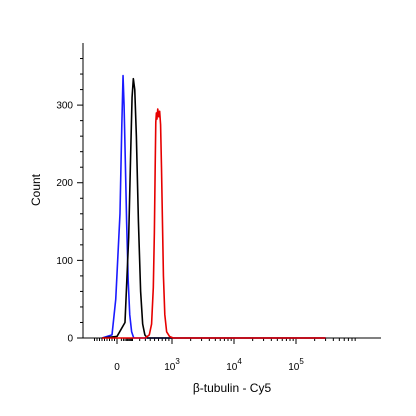 The image size is (416, 416). Describe the element at coordinates (70, 339) in the screenshot. I see `y-tick-label: 0` at that location.